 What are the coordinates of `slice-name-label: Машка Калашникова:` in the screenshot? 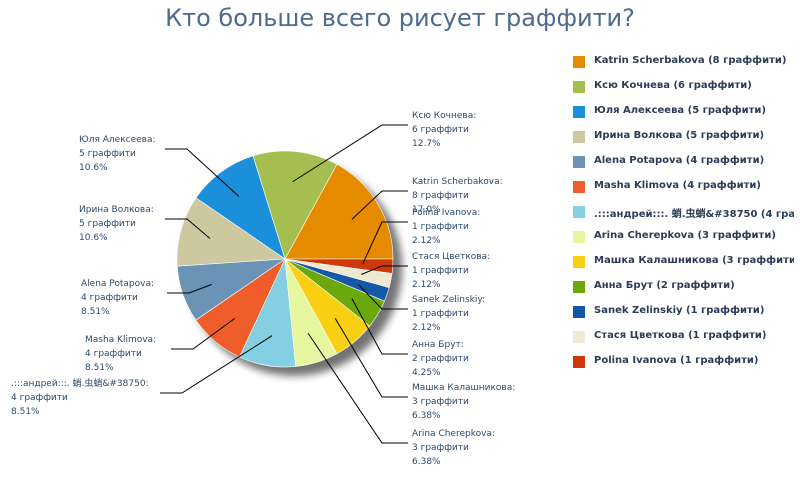 It's located at (463, 388).